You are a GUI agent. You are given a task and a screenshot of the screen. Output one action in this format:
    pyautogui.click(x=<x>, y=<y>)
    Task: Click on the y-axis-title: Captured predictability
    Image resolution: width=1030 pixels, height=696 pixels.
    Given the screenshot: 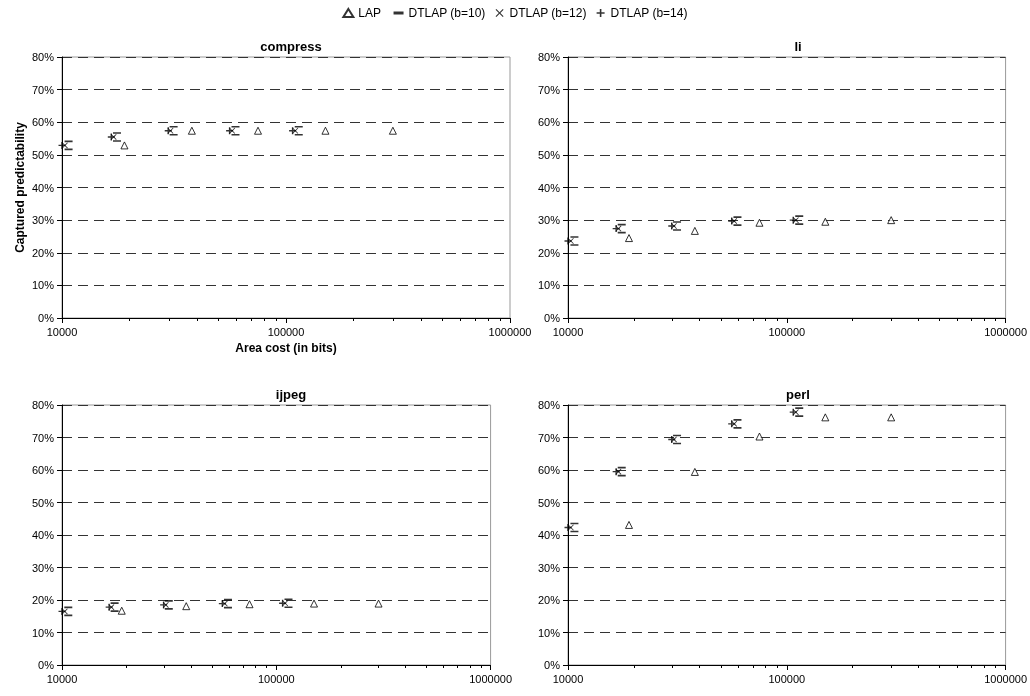 What is the action you would take?
    pyautogui.click(x=20, y=187)
    